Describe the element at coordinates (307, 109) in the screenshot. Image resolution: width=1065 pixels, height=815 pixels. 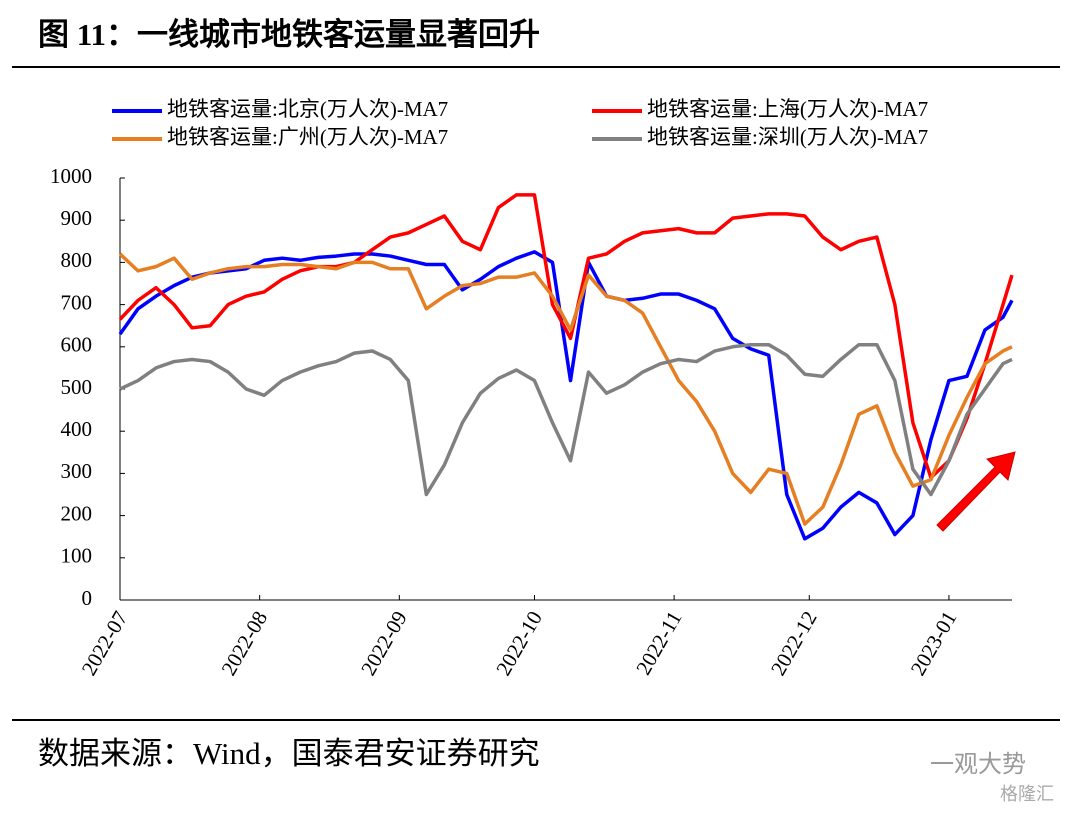
I see `legend-label: 地铁客运量:北京(万人次)-MA7` at that location.